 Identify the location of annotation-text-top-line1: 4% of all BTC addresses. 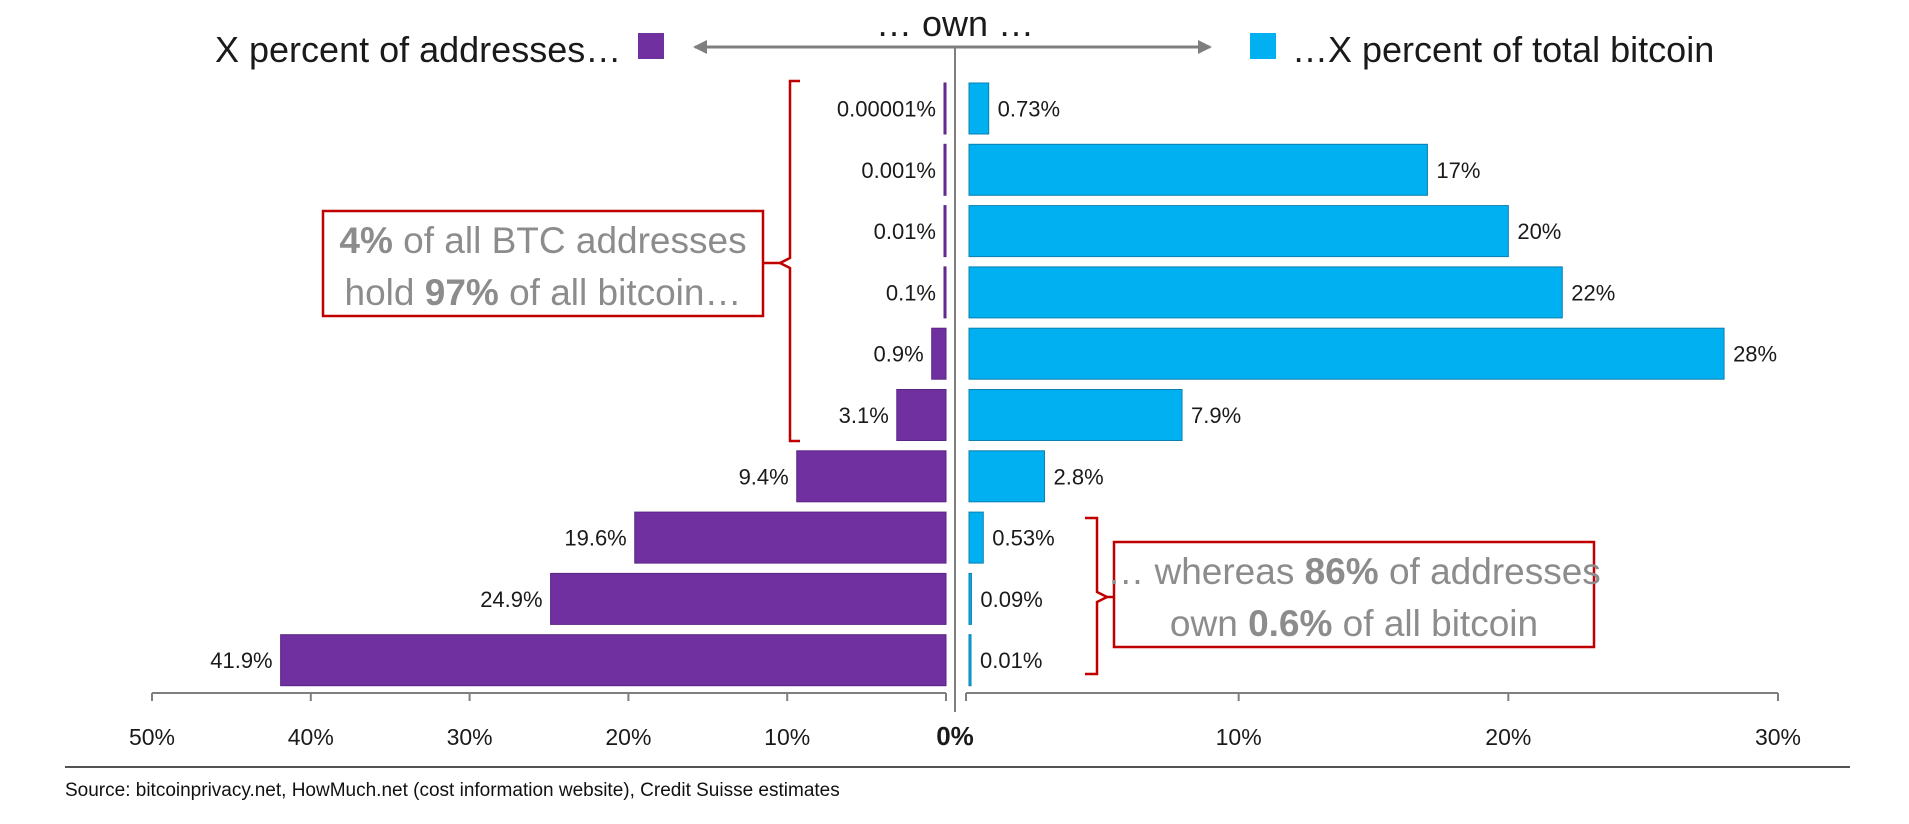
(542, 240).